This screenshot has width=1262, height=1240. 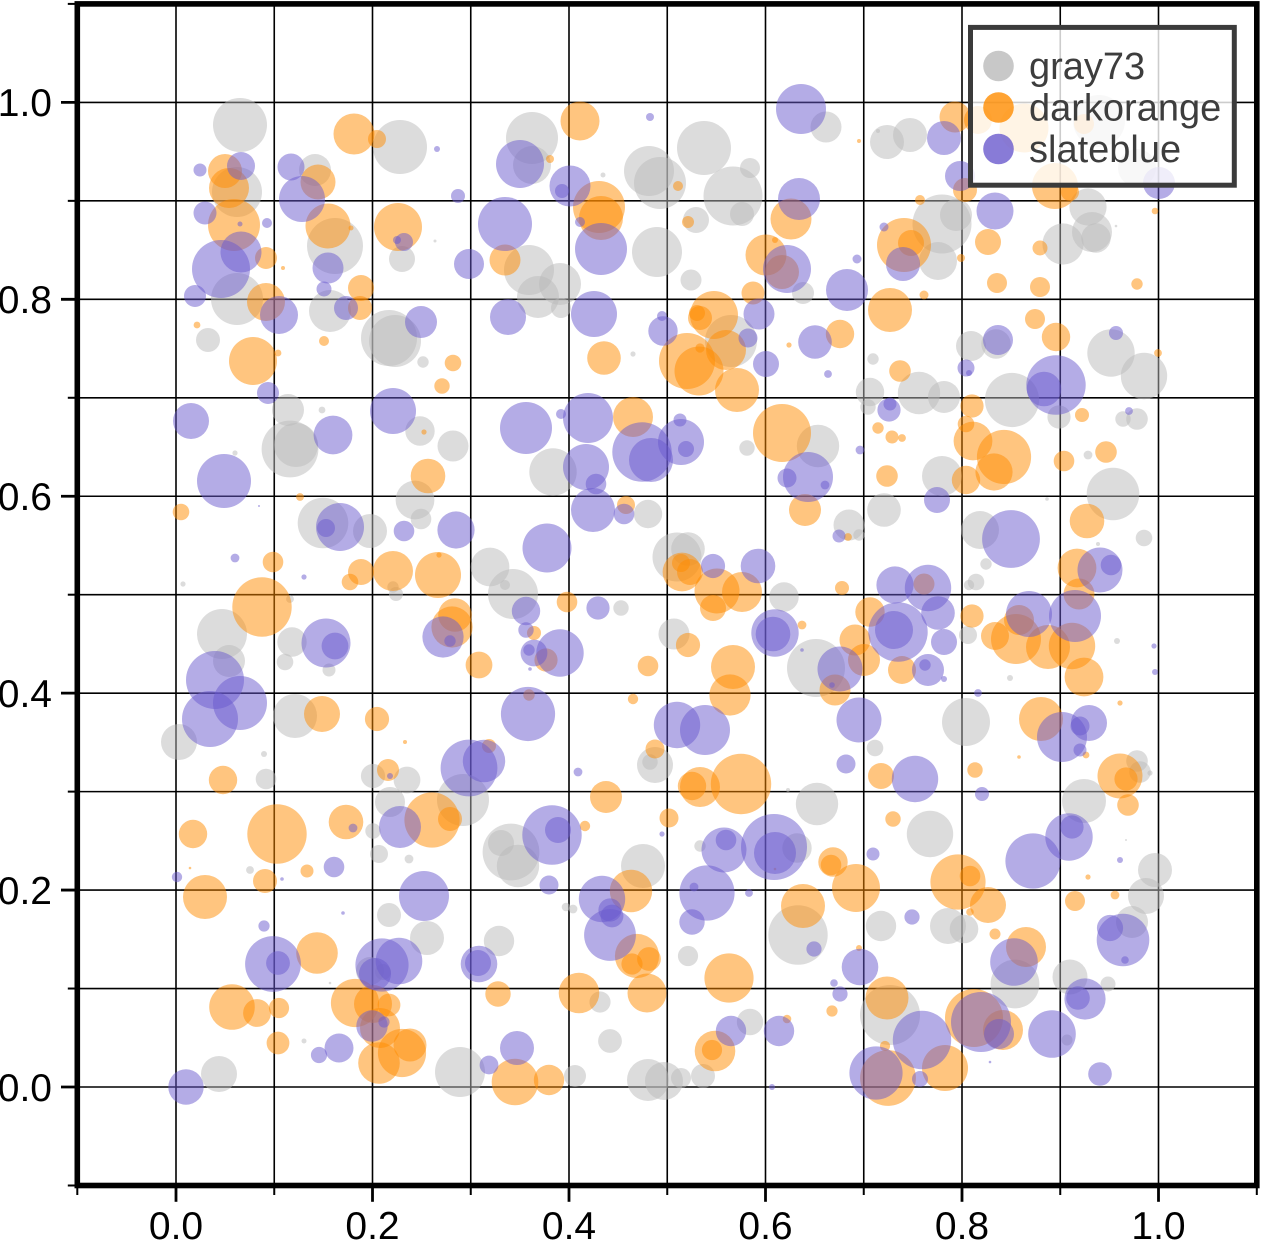 What do you see at coordinates (1105, 150) in the screenshot?
I see `svg-text: slateblue` at bounding box center [1105, 150].